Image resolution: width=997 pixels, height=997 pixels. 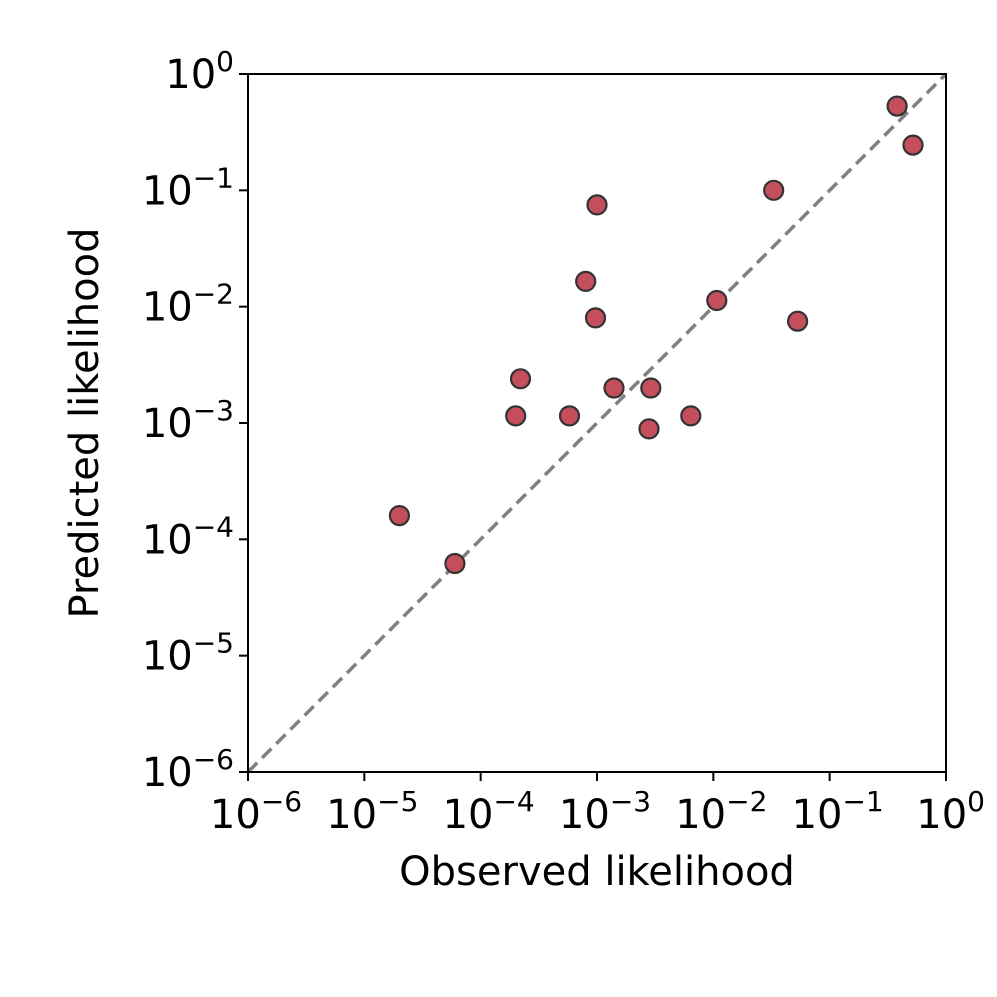 What do you see at coordinates (213, 643) in the screenshot?
I see `y-tick-label-exponent: −5` at bounding box center [213, 643].